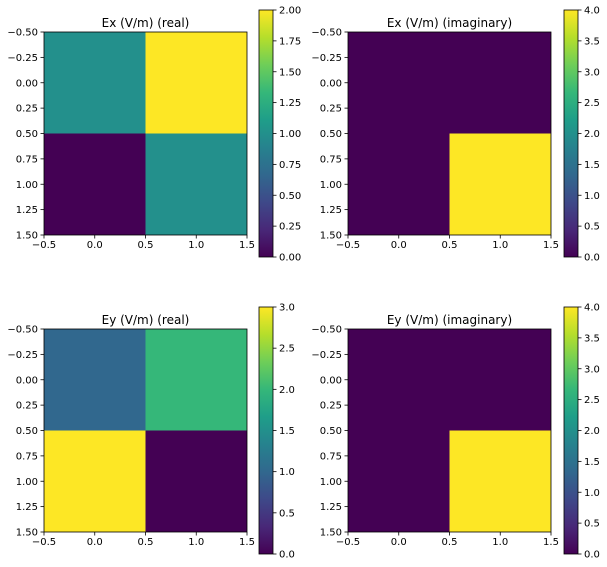  Describe the element at coordinates (290, 41) in the screenshot. I see `colorbar-tick-label: 1.75` at that location.